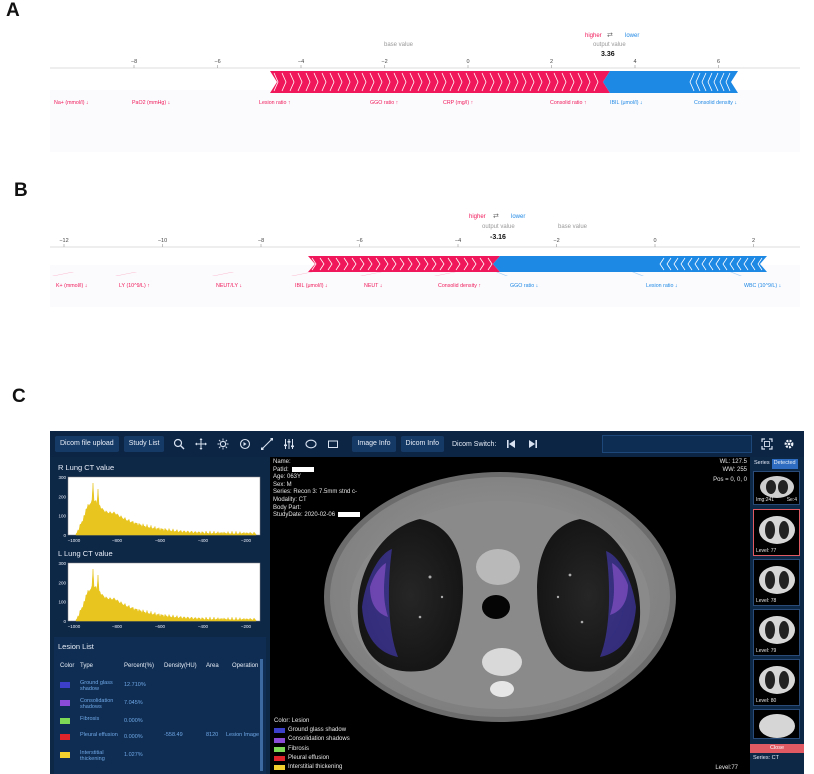 Image resolution: width=814 pixels, height=774 pixels. I want to click on close-button: Close, so click(777, 748).